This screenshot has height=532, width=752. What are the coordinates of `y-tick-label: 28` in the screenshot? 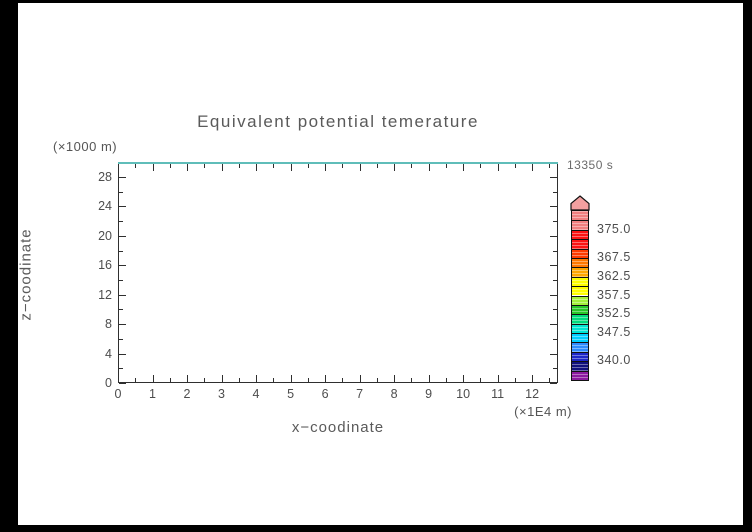 It's located at (105, 176).